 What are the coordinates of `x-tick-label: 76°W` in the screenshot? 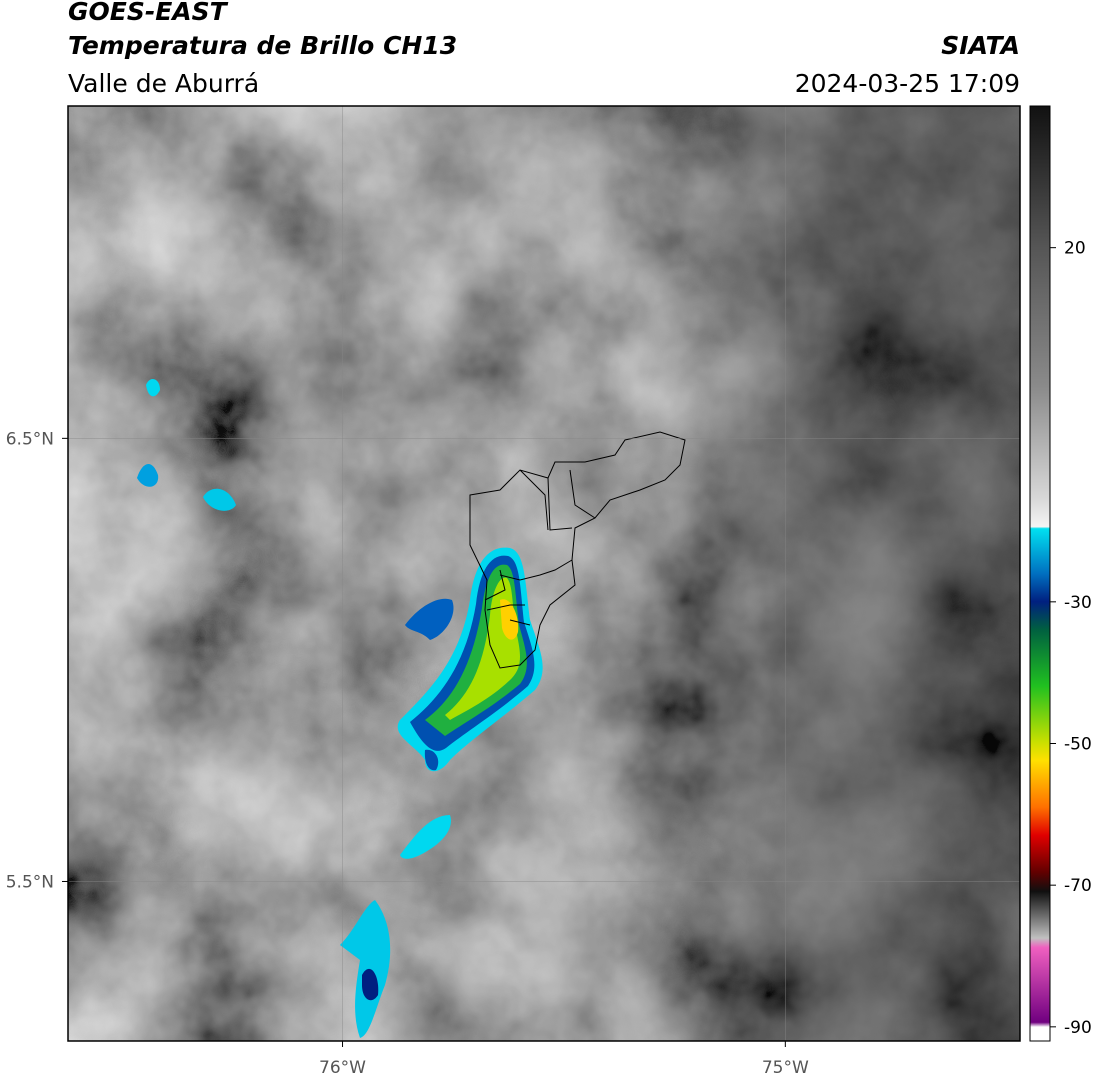 It's located at (342, 1068).